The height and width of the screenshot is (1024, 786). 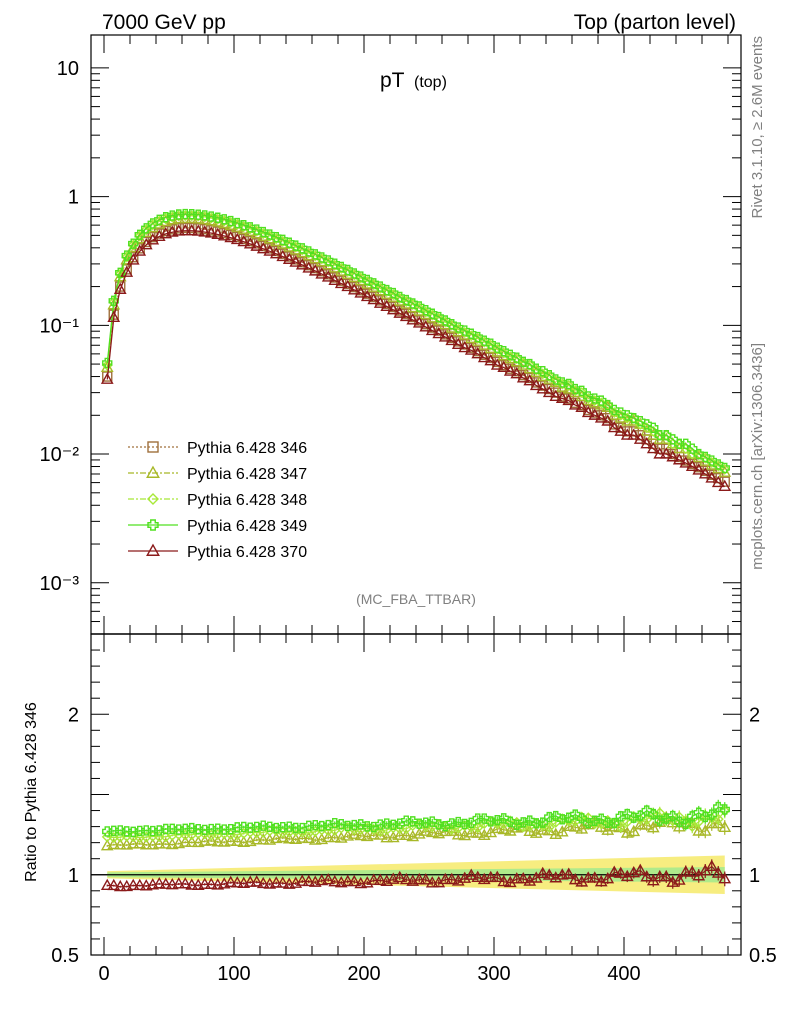 I want to click on header-right: Top (parton level), so click(x=655, y=22).